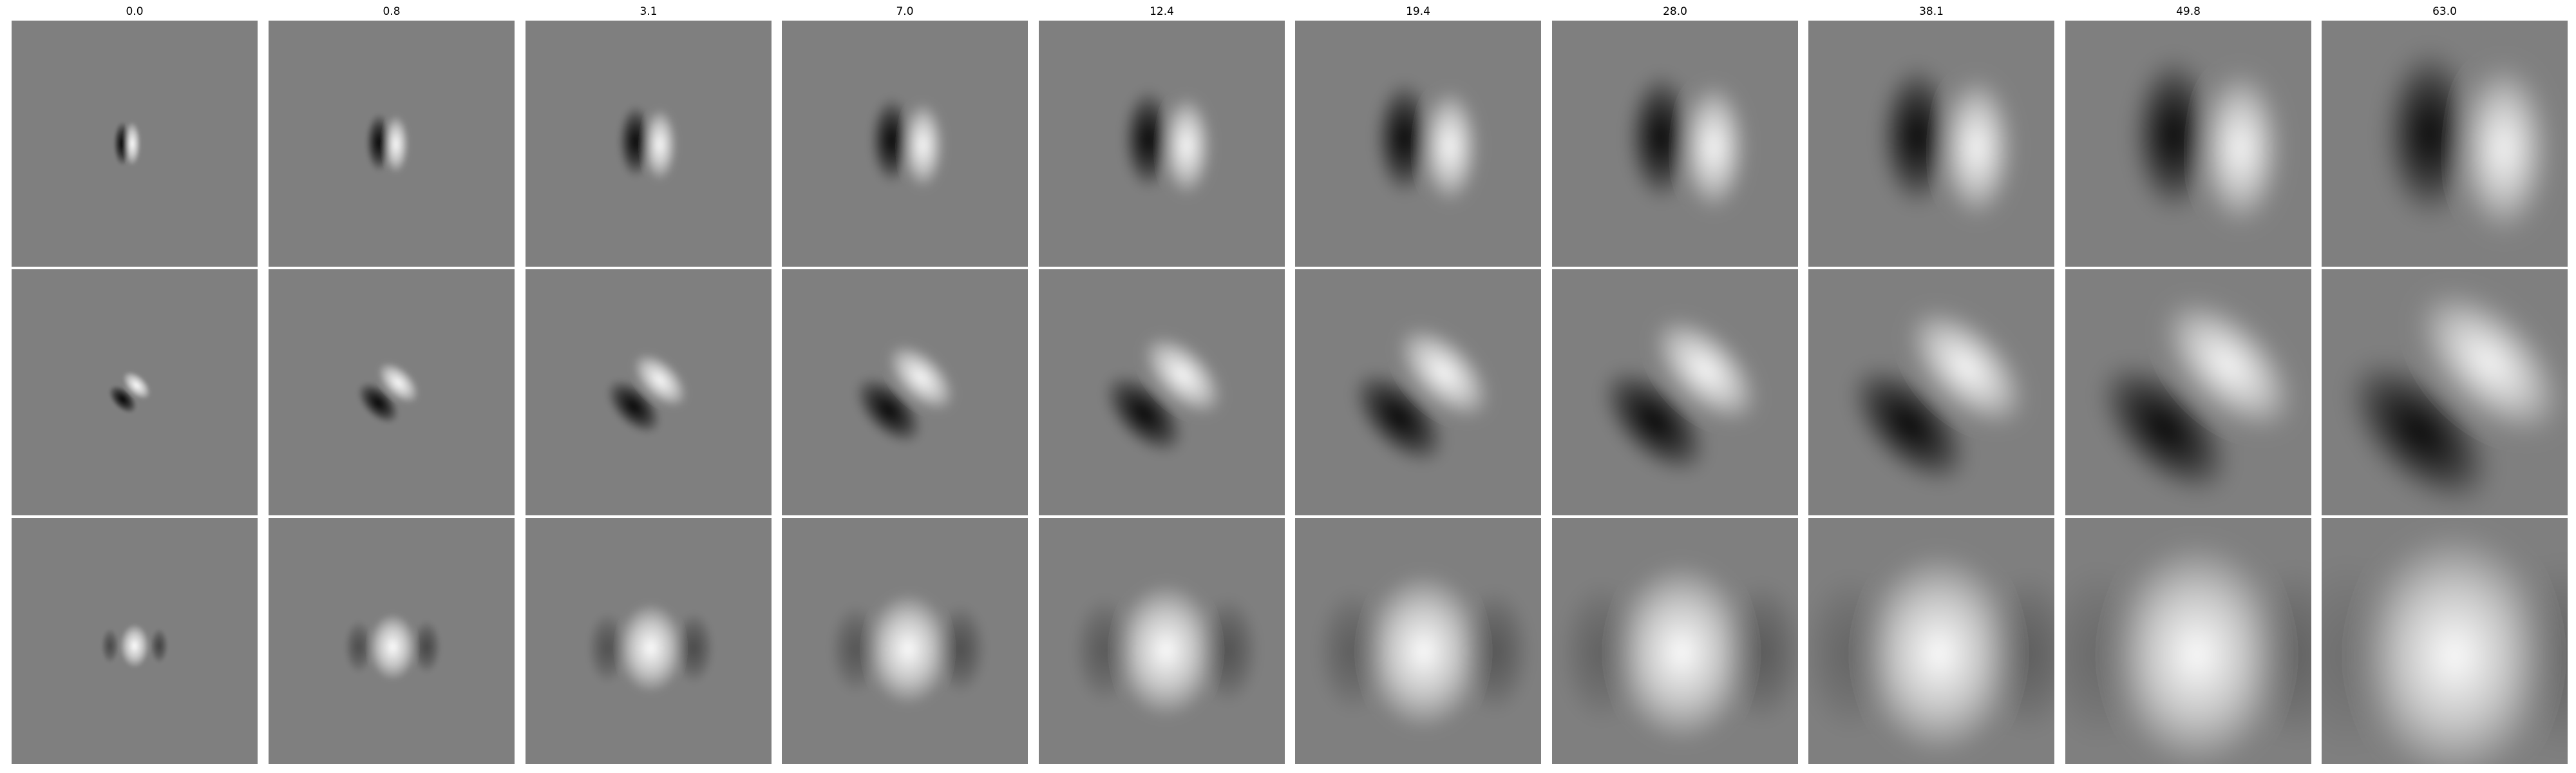 This screenshot has height=773, width=2576. I want to click on column-title: 0.0, so click(135, 11).